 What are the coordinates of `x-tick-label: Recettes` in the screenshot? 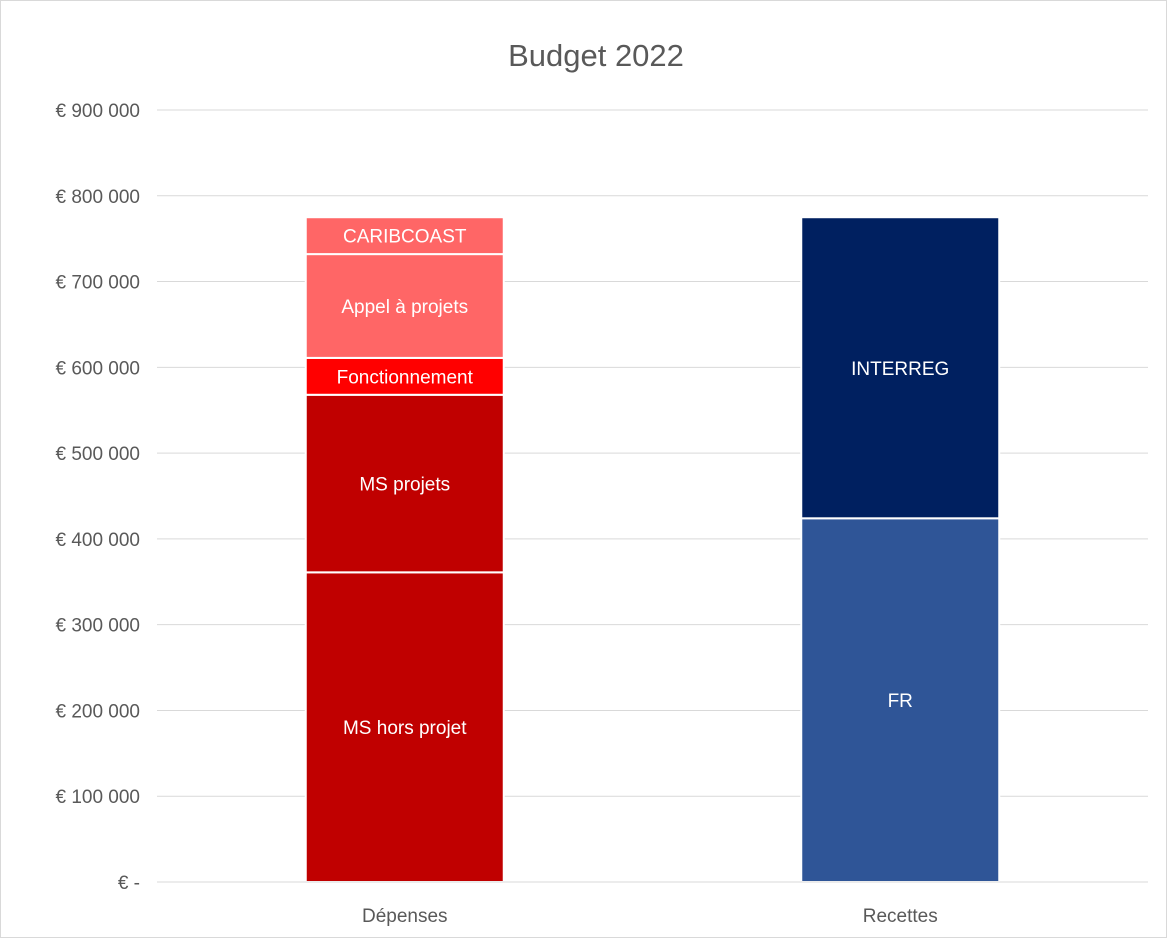 It's located at (900, 916).